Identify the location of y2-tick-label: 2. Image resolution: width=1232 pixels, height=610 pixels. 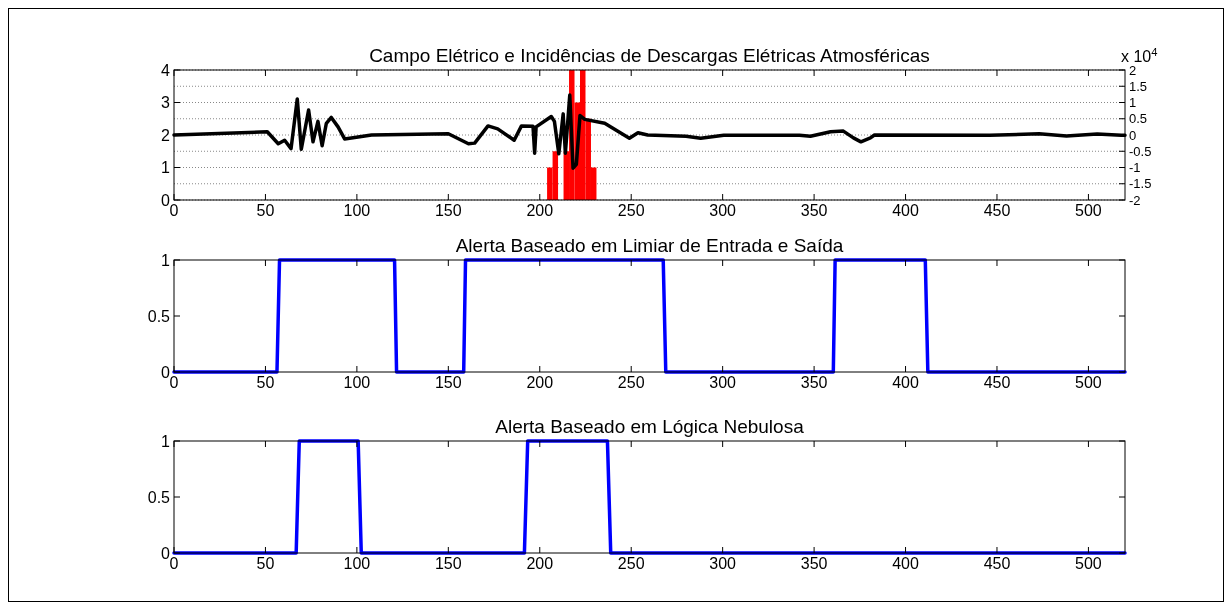
(1133, 70).